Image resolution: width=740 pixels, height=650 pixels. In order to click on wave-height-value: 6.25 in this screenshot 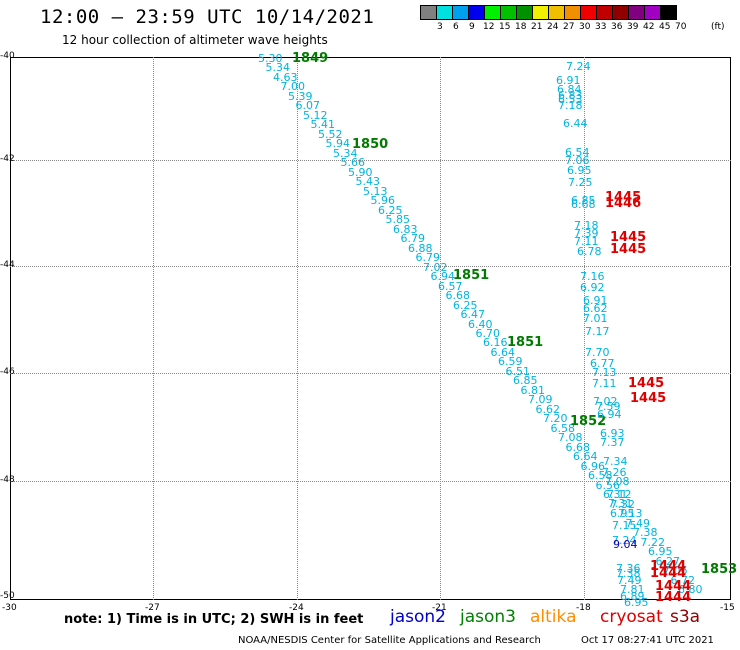, I will do `click(465, 305)`.